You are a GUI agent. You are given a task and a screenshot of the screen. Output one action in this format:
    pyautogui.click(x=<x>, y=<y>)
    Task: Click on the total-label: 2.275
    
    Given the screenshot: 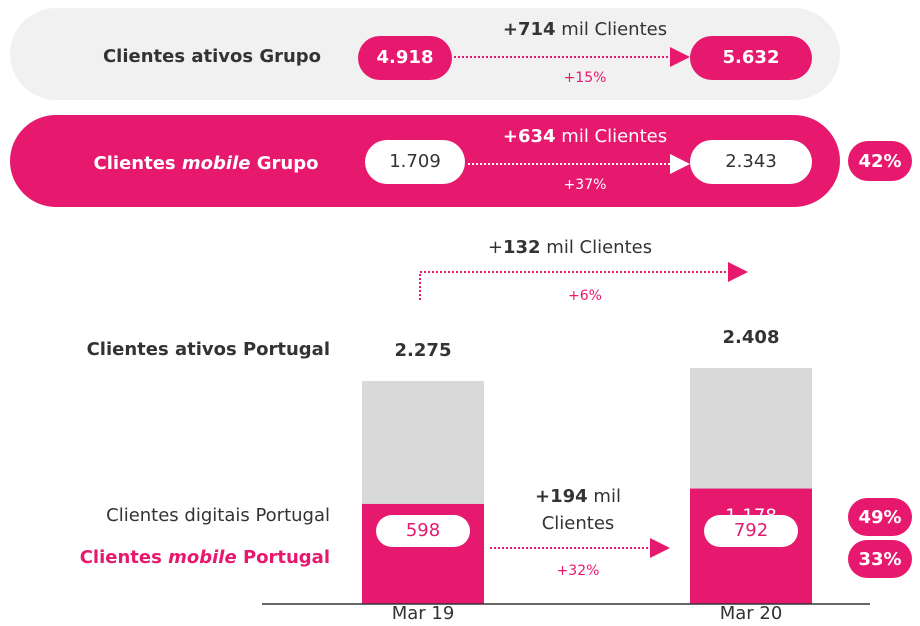 What is the action you would take?
    pyautogui.click(x=423, y=350)
    